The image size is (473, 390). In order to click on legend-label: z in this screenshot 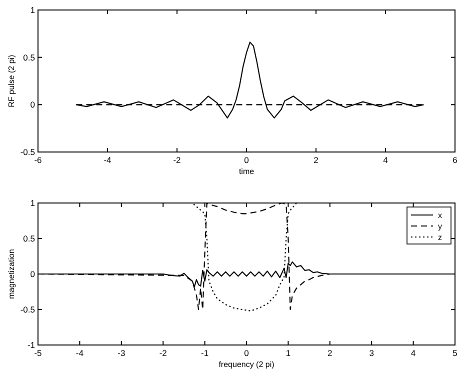, I will do `click(440, 237)`.